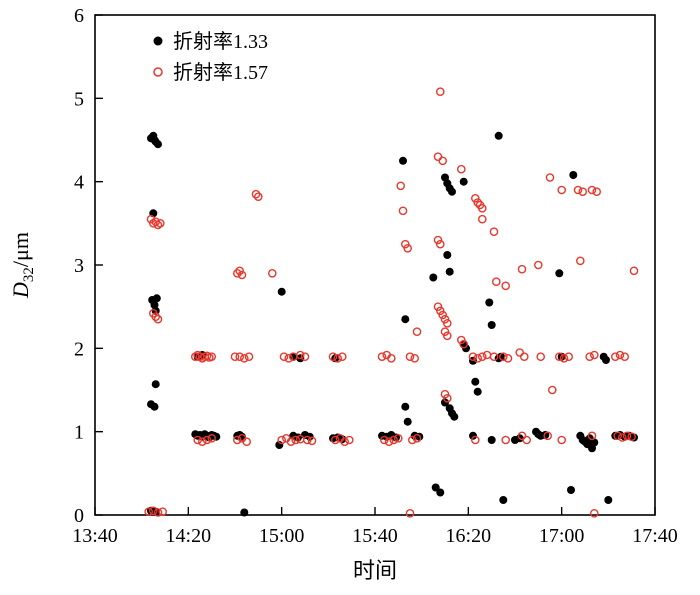  I want to click on x-tick-label: 15:40, so click(375, 536).